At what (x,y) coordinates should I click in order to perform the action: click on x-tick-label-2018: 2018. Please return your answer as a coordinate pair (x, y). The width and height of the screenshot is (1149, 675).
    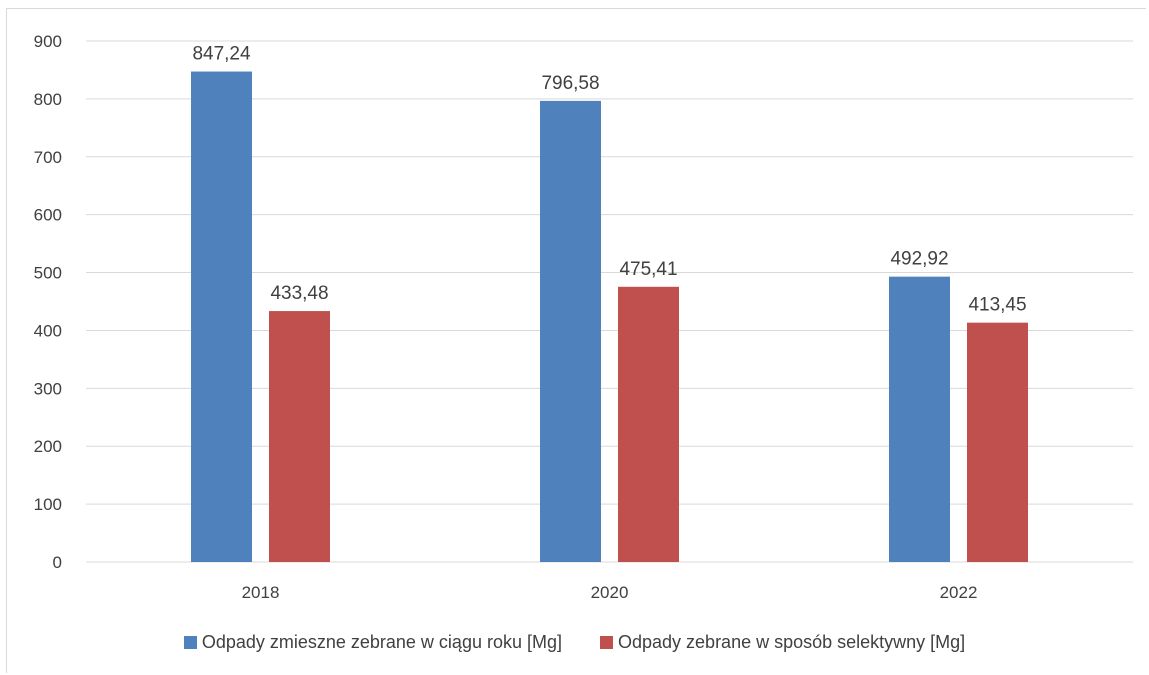
    Looking at the image, I should click on (261, 592).